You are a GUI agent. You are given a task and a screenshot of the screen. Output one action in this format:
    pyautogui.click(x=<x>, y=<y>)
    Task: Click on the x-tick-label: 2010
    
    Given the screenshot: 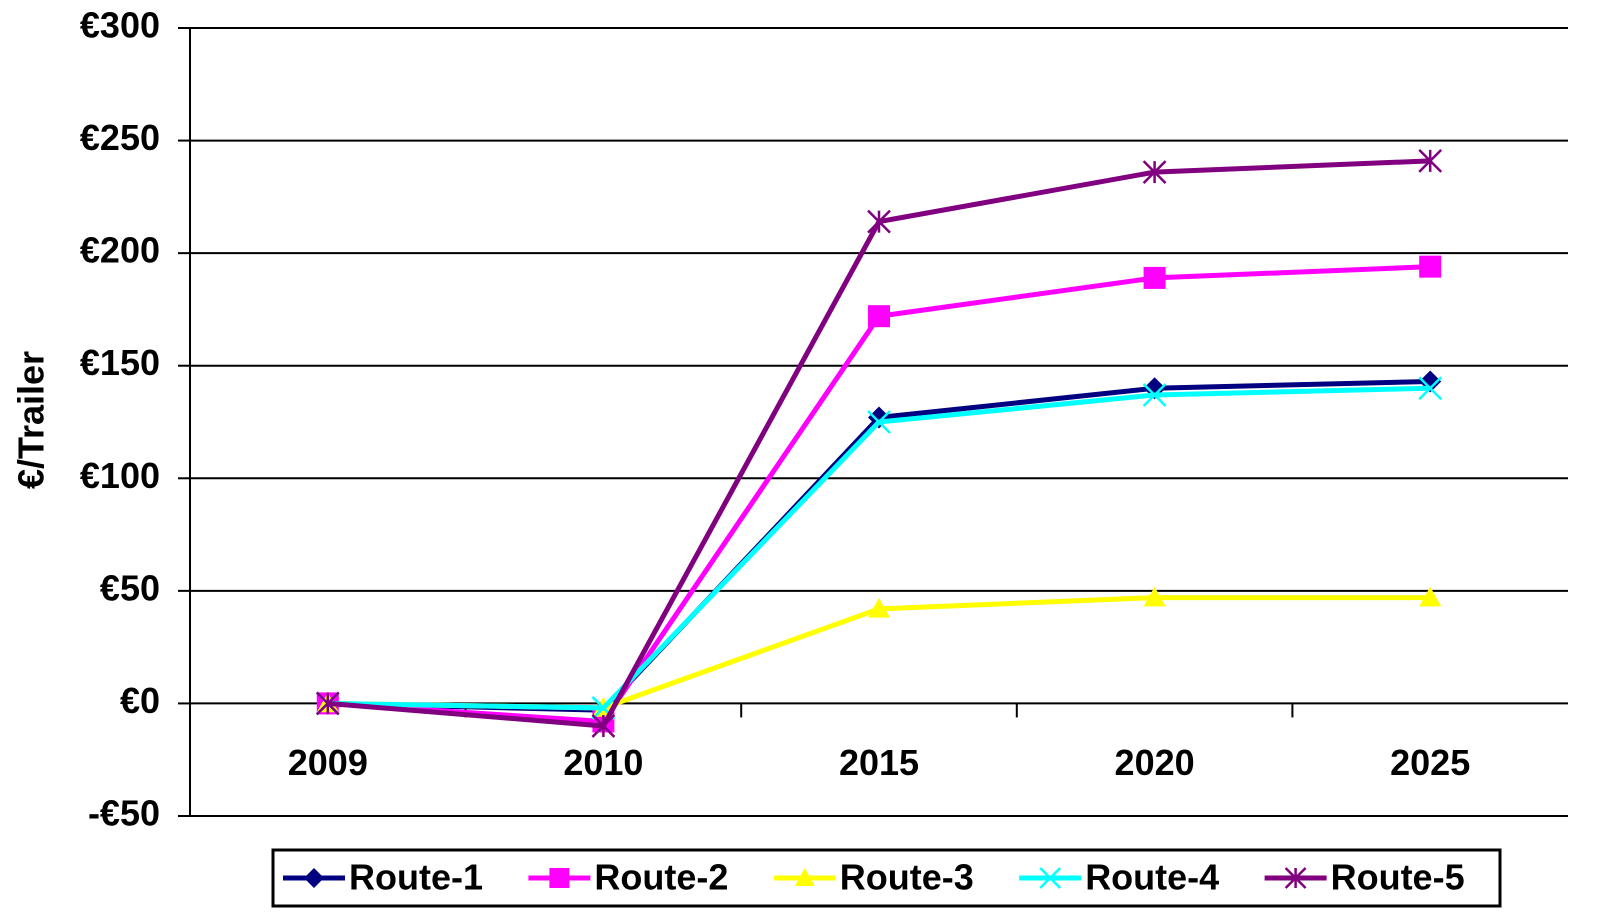 What is the action you would take?
    pyautogui.click(x=603, y=762)
    